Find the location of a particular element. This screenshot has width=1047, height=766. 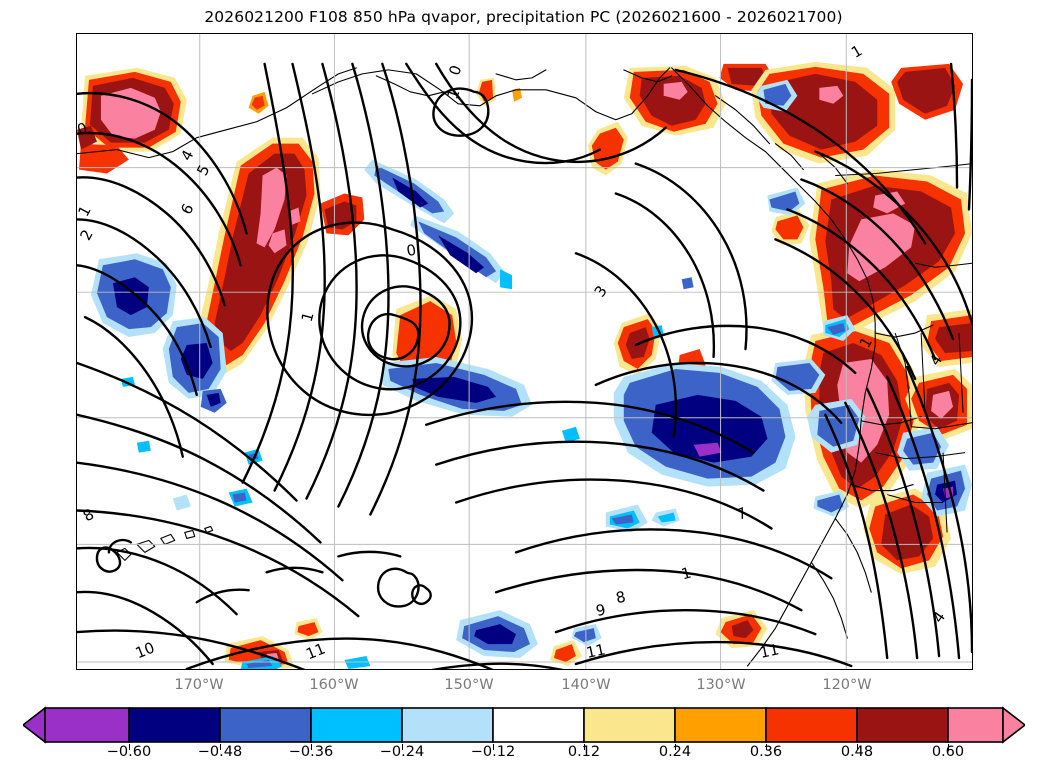

colorbar-extend-max is located at coordinates (1013, 725).